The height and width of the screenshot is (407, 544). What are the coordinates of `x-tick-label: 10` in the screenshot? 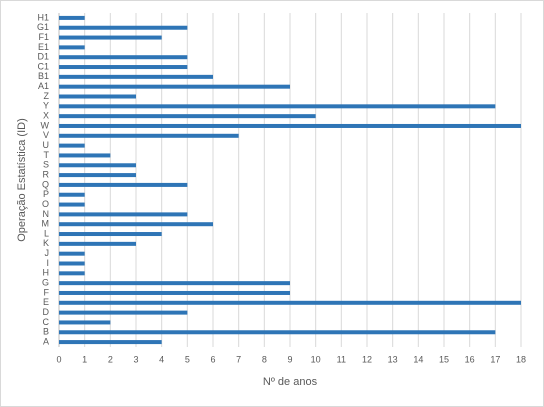 It's located at (316, 359).